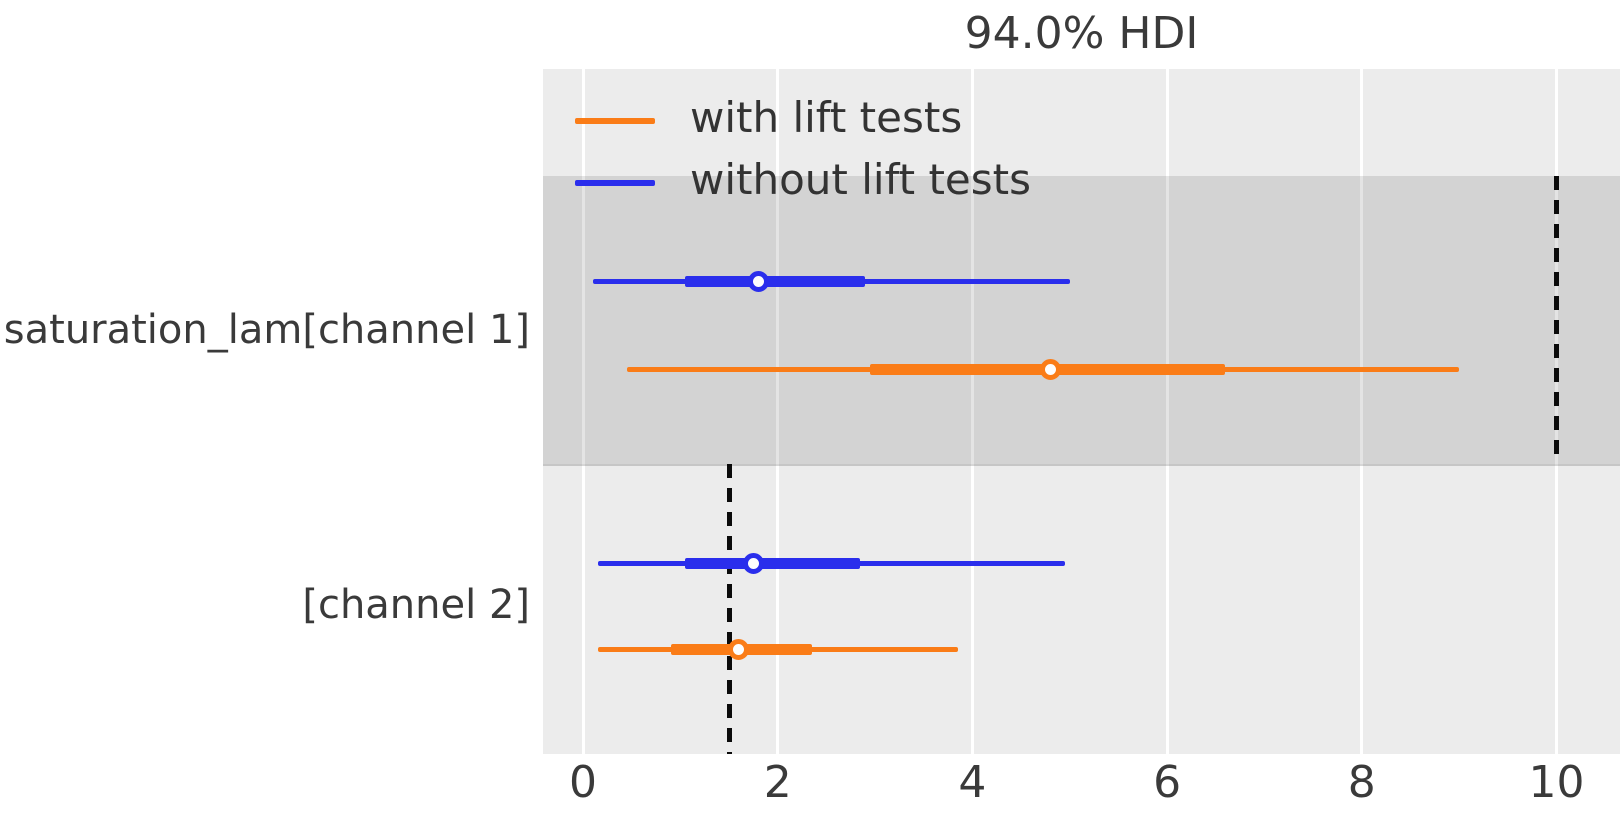 The width and height of the screenshot is (1623, 823). I want to click on x-tick-label: 8, so click(1361, 782).